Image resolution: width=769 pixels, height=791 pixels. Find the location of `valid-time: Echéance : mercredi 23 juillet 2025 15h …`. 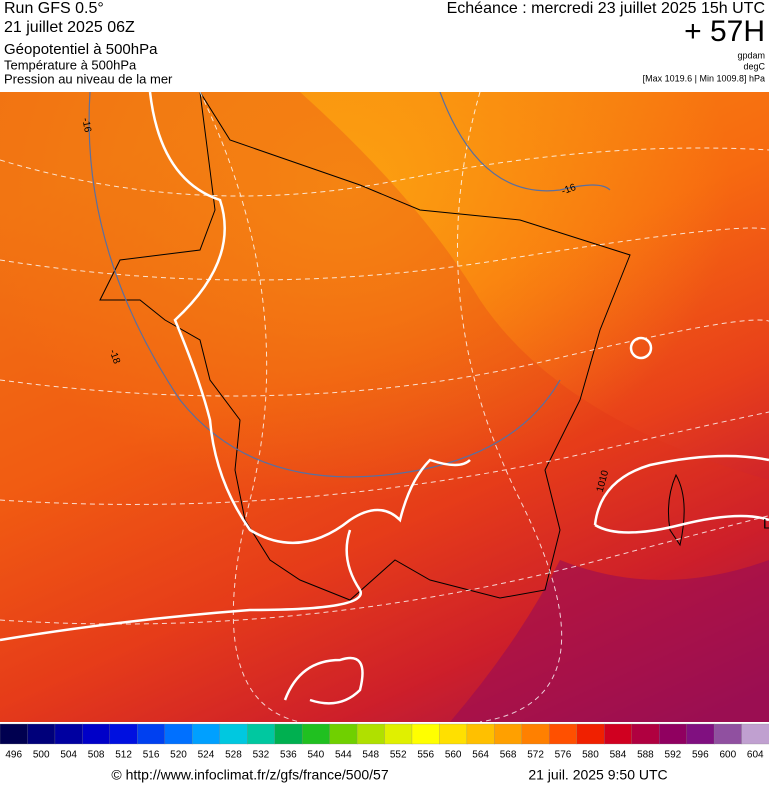

valid-time: Echéance : mercredi 23 juillet 2025 15h … is located at coordinates (606, 8).